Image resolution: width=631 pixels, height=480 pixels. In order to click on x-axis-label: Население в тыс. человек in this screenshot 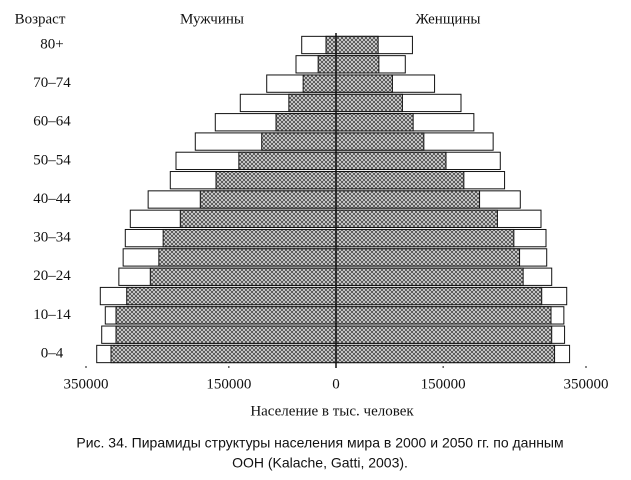, I will do `click(332, 411)`.